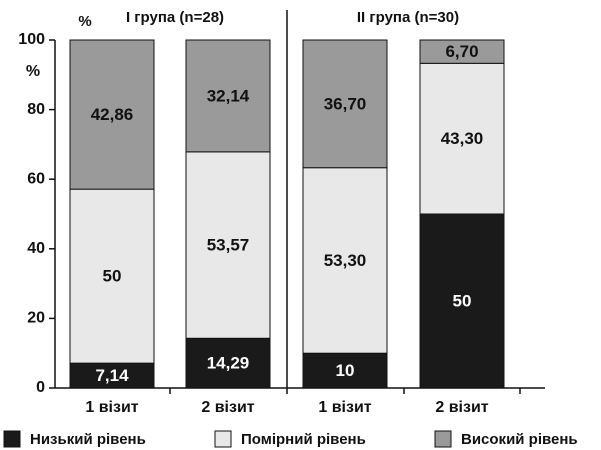 Image resolution: width=601 pixels, height=450 pixels. What do you see at coordinates (40, 387) in the screenshot?
I see `y-tick-label: 0` at bounding box center [40, 387].